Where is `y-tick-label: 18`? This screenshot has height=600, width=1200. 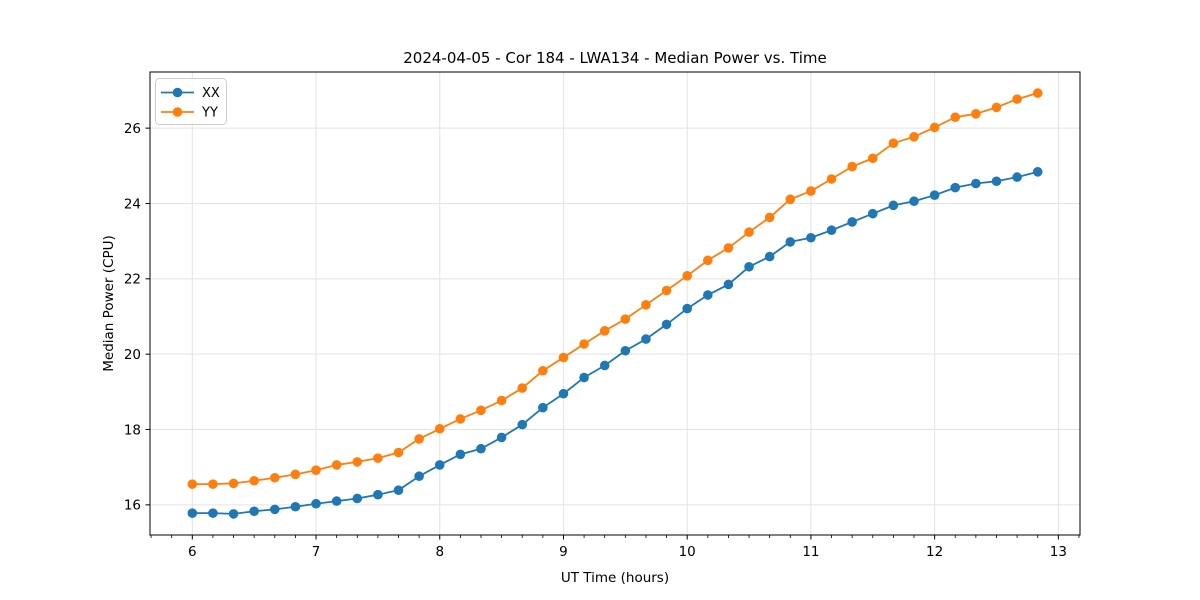
y-tick-label: 18 is located at coordinates (132, 430).